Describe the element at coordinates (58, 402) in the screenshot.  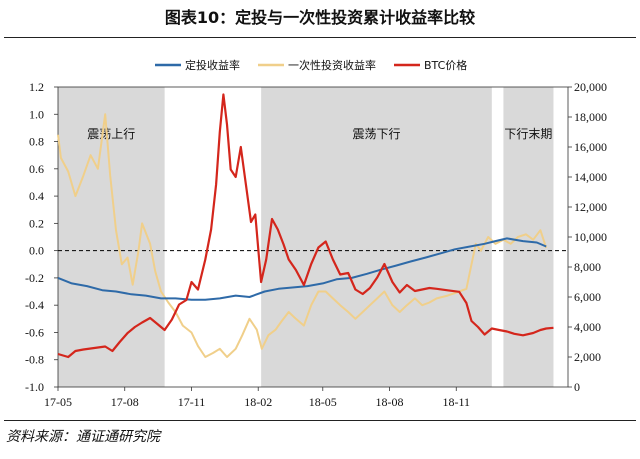
I see `x-tick-label-1: 17-05` at that location.